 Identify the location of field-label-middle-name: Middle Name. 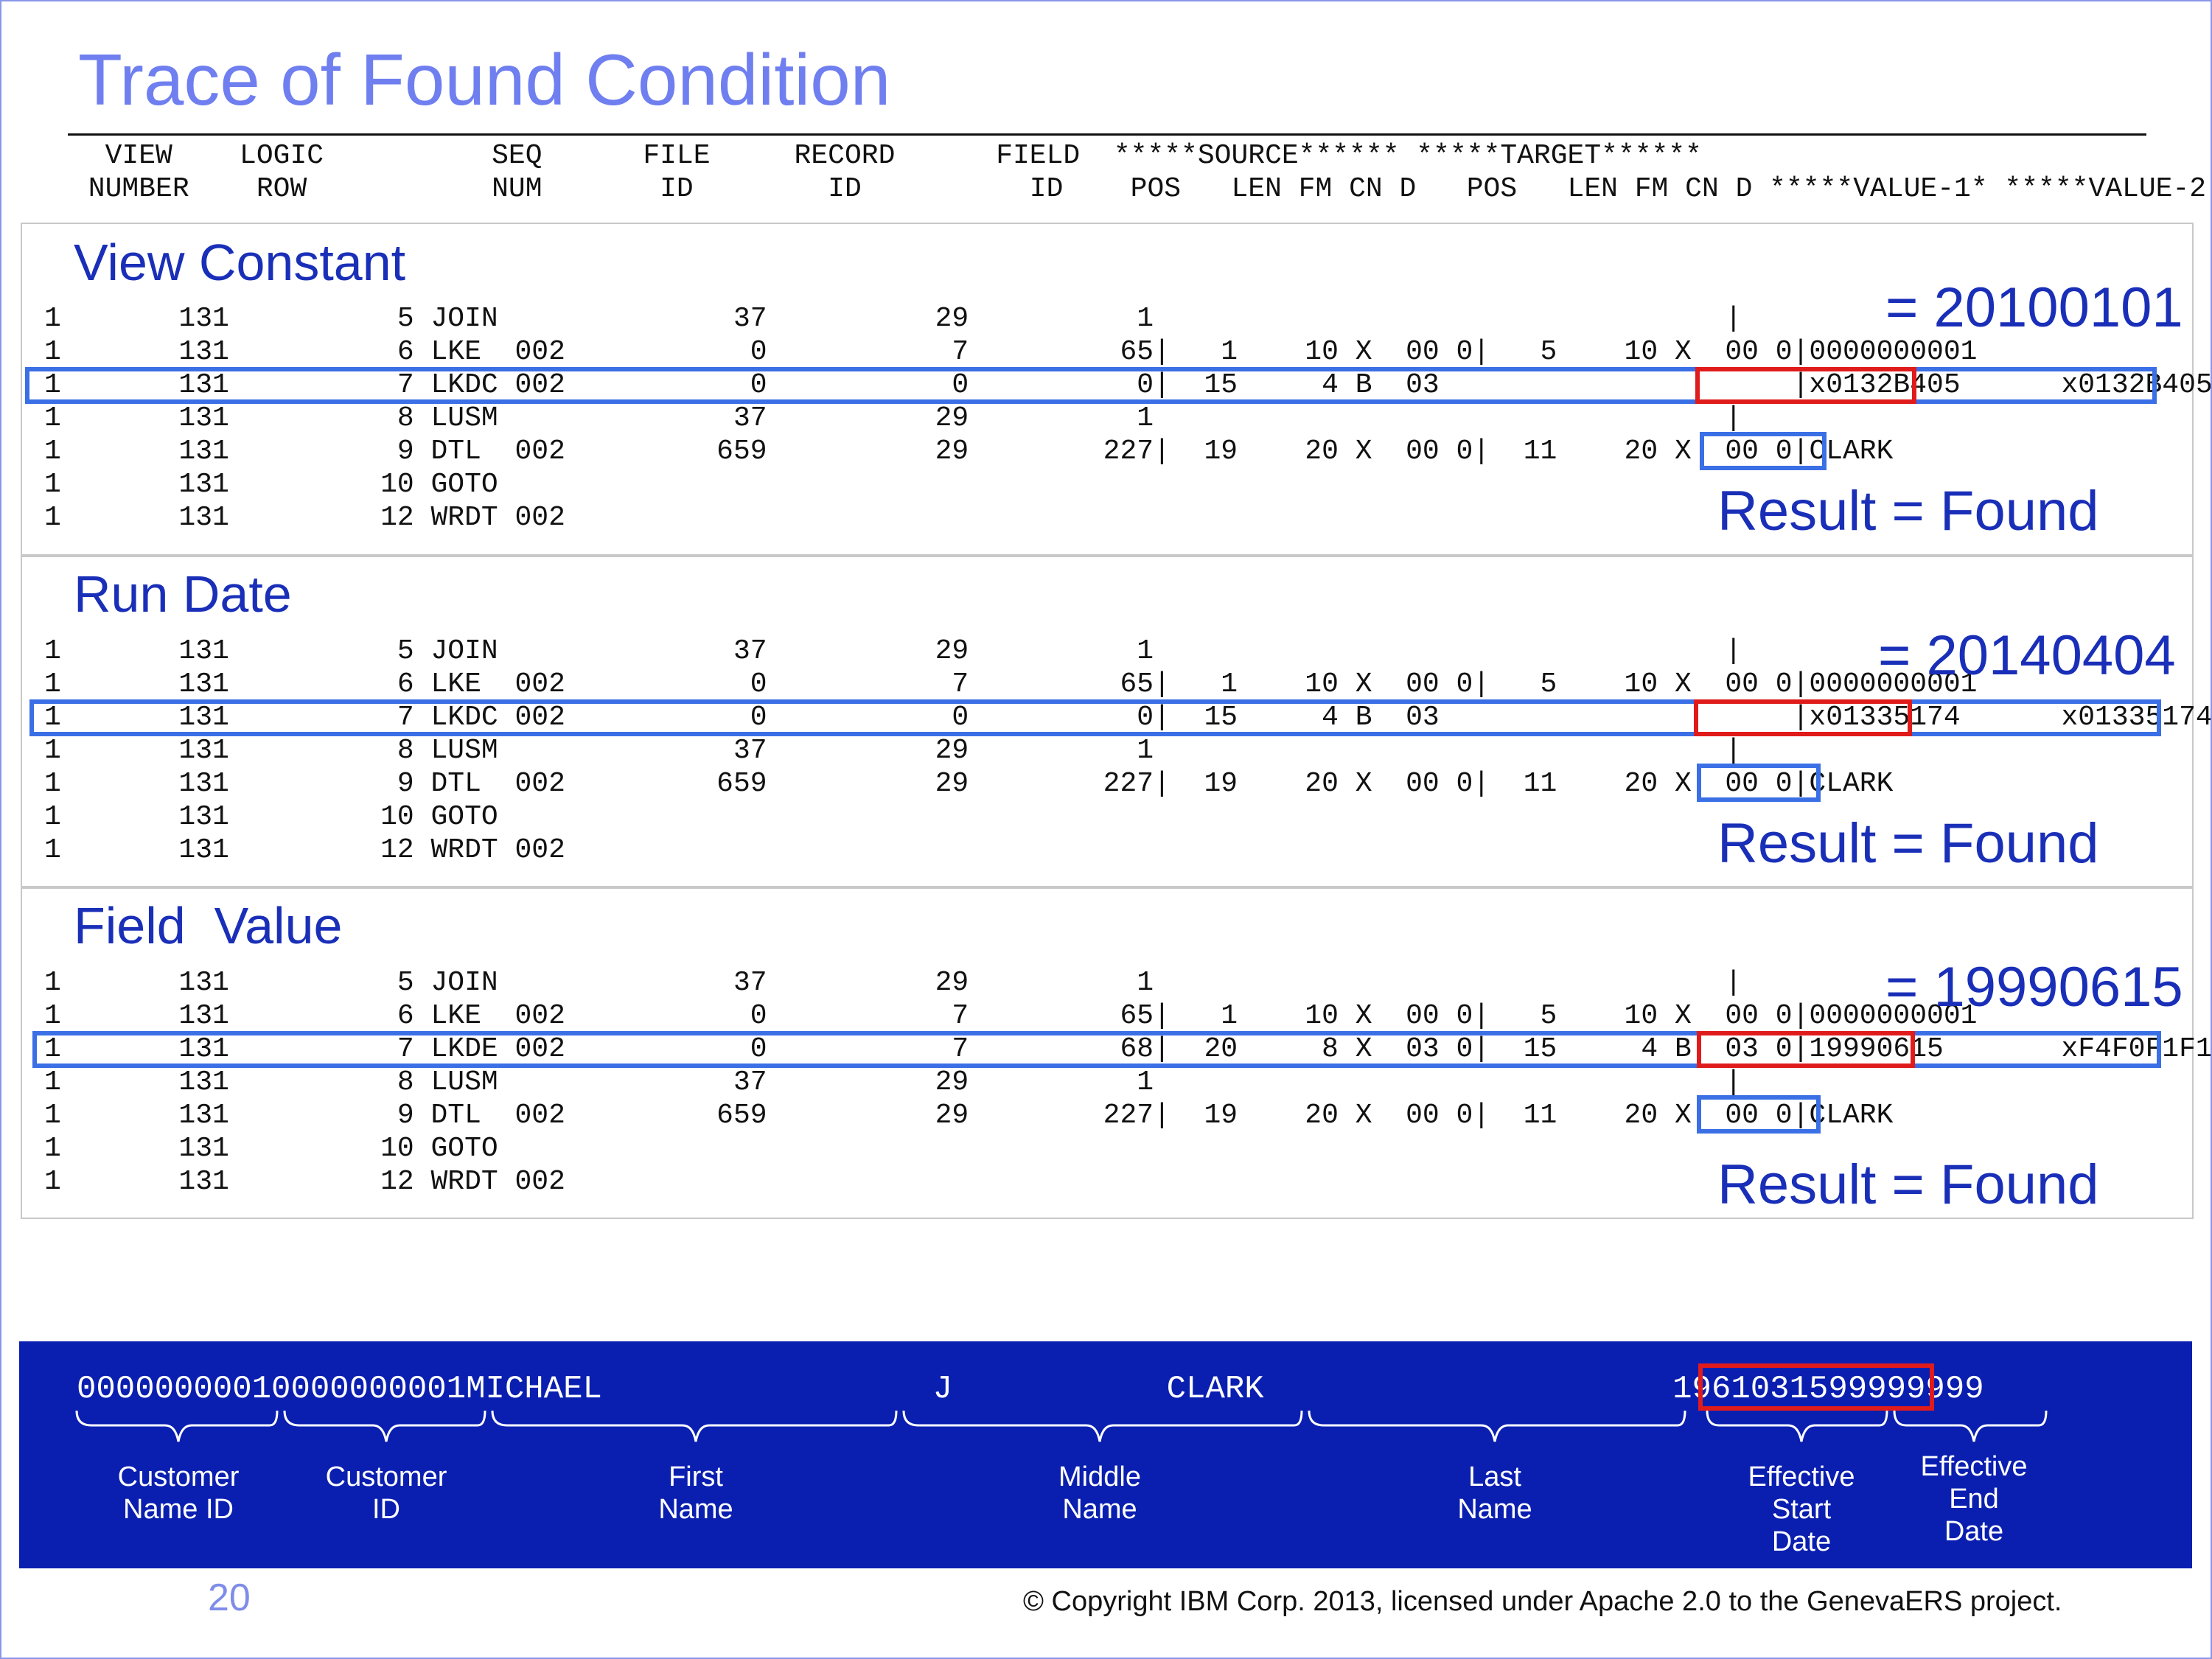
(1099, 1493).